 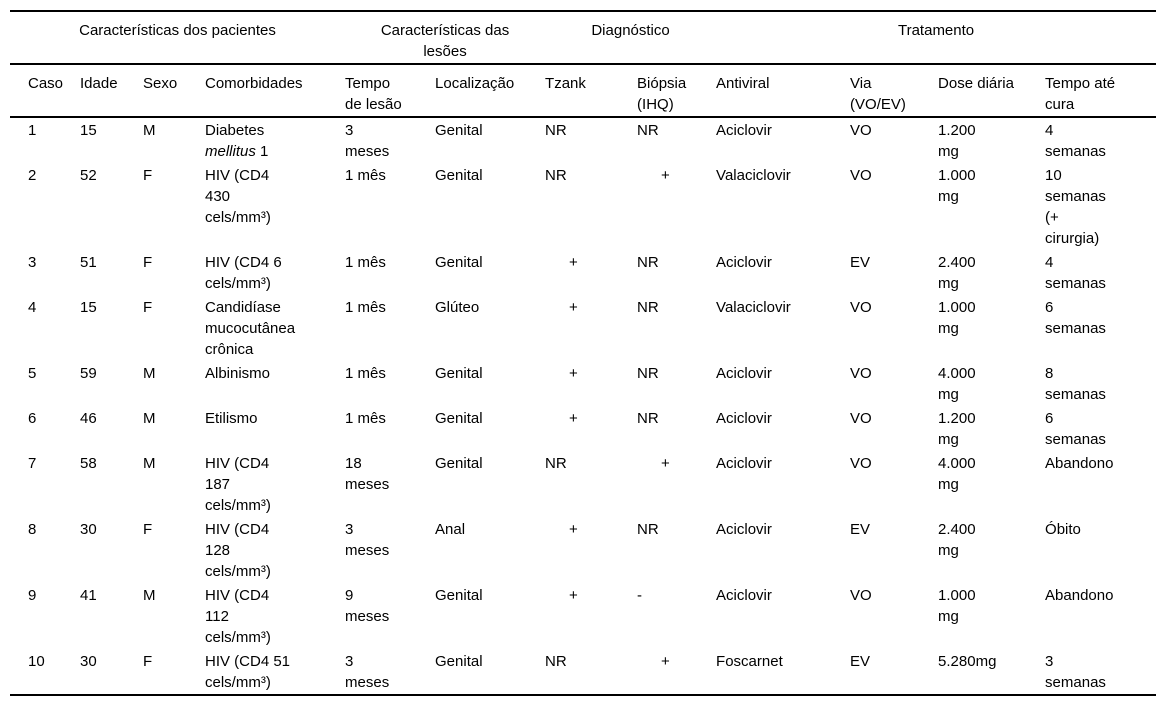 What do you see at coordinates (32, 307) in the screenshot?
I see `cell-caso: 4` at bounding box center [32, 307].